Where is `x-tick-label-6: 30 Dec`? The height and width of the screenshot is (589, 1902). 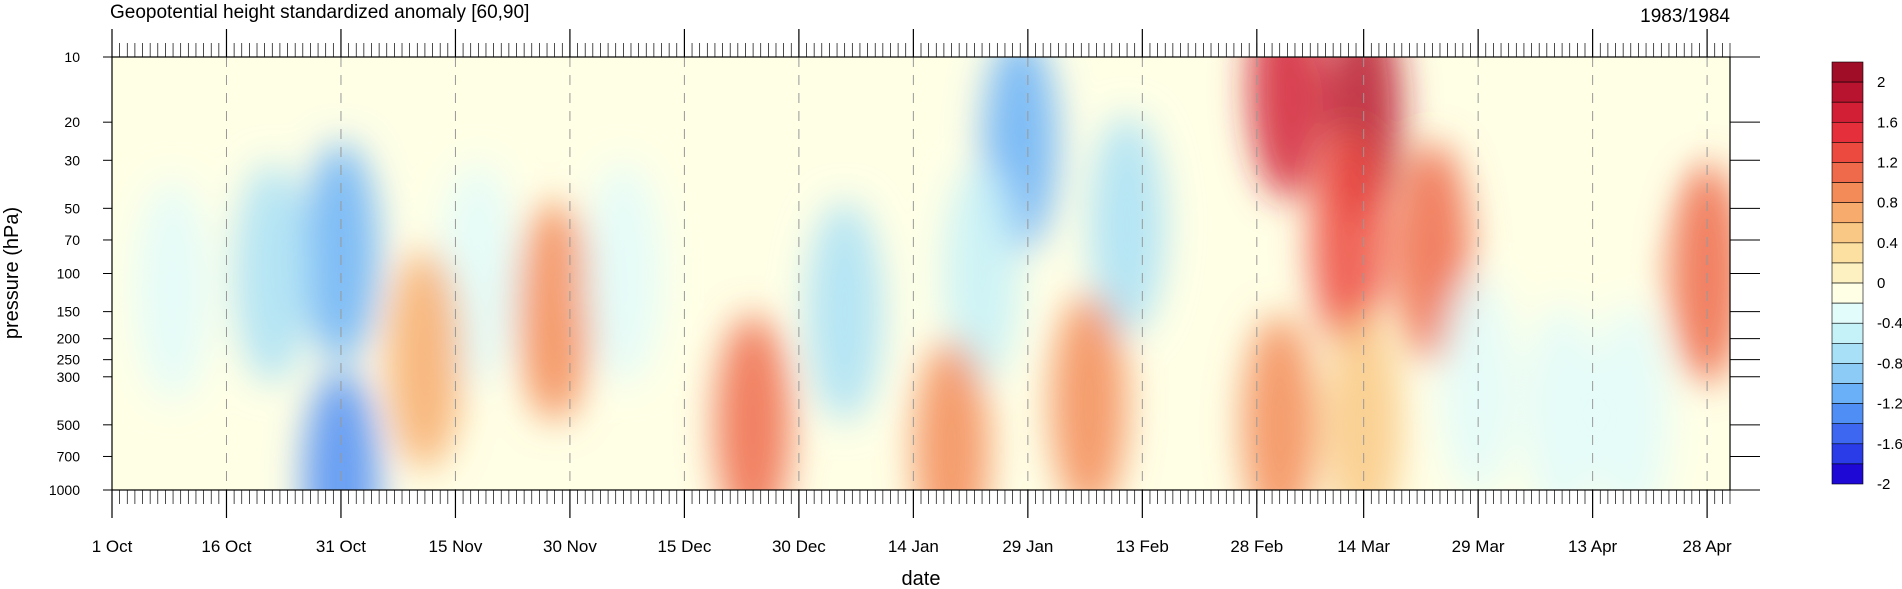
x-tick-label-6: 30 Dec is located at coordinates (799, 546).